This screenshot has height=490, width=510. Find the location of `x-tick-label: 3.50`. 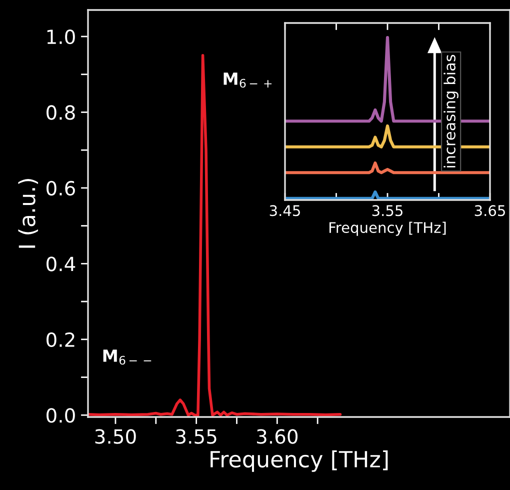

x-tick-label: 3.50 is located at coordinates (115, 436).